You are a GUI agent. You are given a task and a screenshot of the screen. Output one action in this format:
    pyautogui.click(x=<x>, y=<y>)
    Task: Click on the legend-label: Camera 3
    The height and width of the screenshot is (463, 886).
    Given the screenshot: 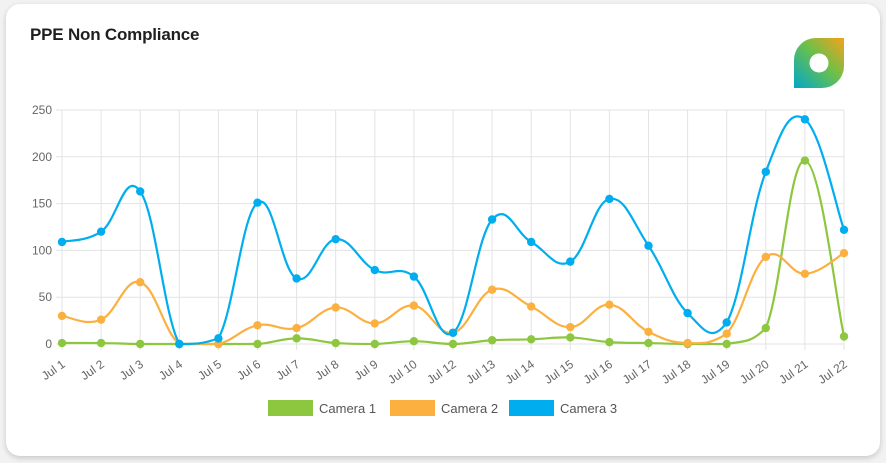 What is the action you would take?
    pyautogui.click(x=588, y=408)
    